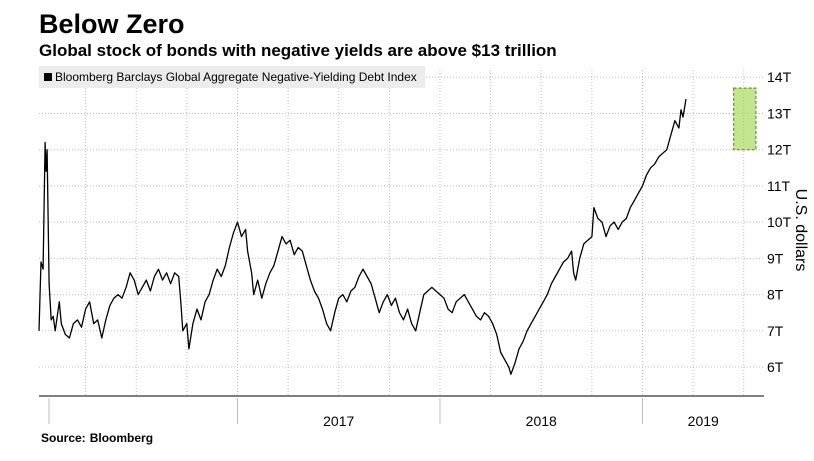  I want to click on year-label: 2019, so click(703, 421).